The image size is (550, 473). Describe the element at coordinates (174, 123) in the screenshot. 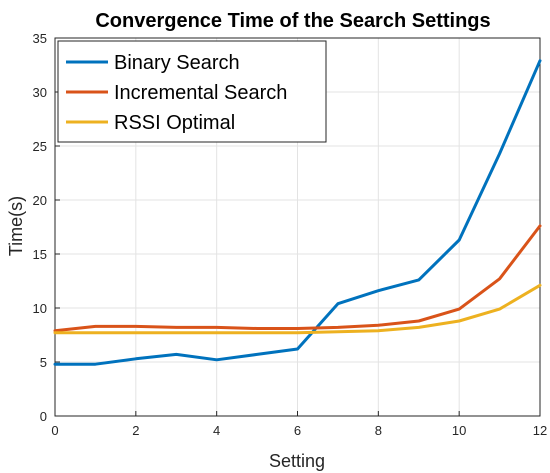

I see `legend-label: RSSI Optimal` at that location.